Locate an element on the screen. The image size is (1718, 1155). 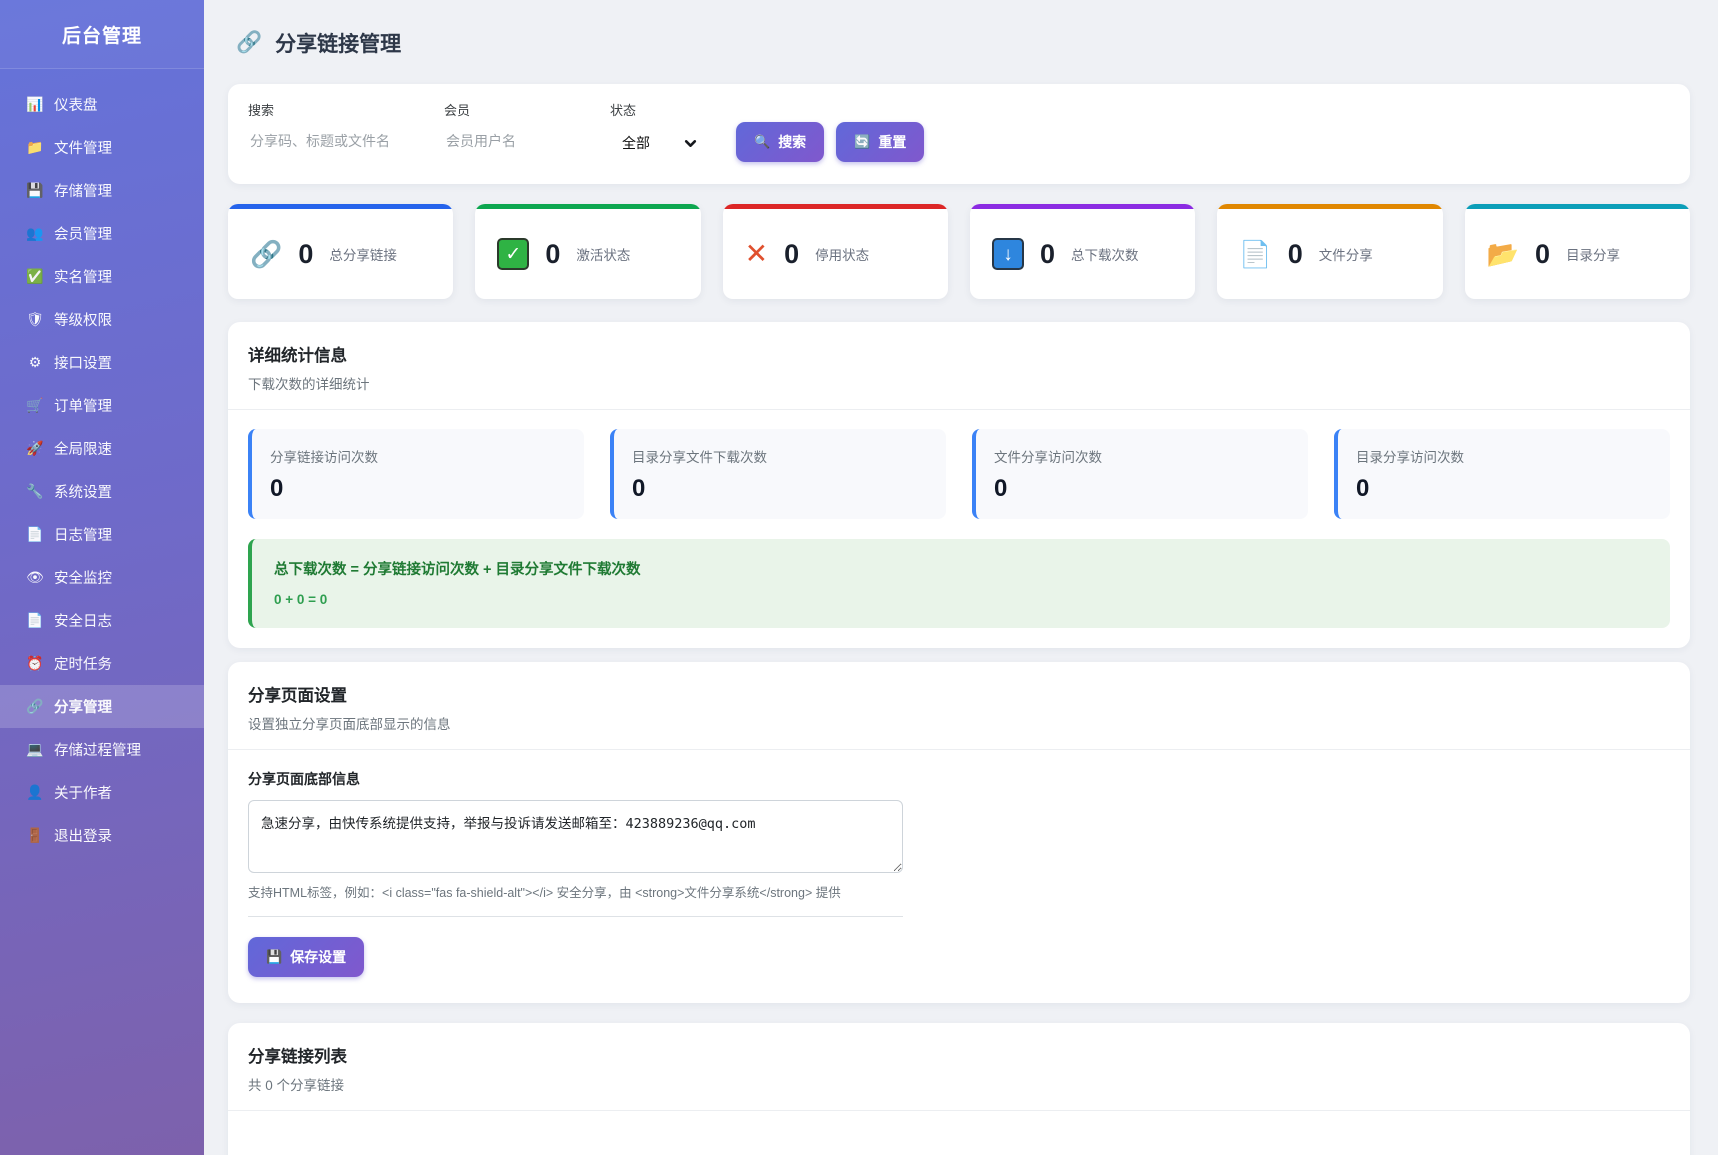
share-list-title: 分享链接列表 is located at coordinates (297, 1057).